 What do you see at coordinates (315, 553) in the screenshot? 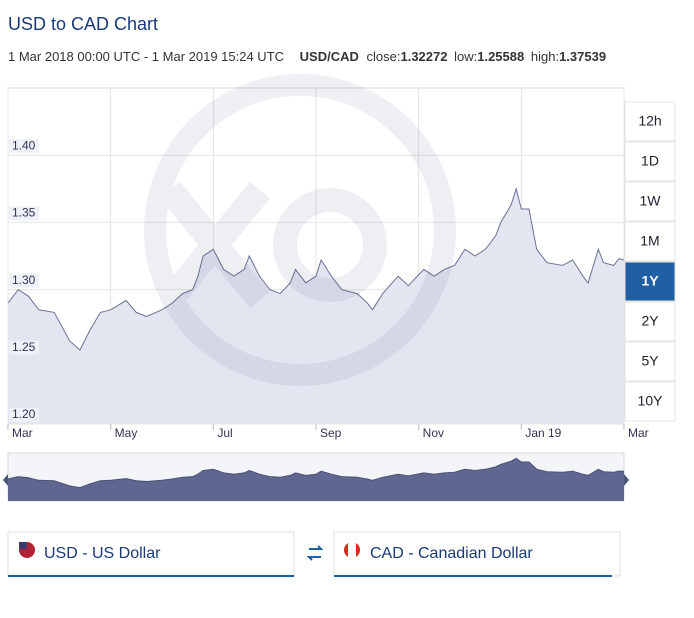
I see `swap-button` at bounding box center [315, 553].